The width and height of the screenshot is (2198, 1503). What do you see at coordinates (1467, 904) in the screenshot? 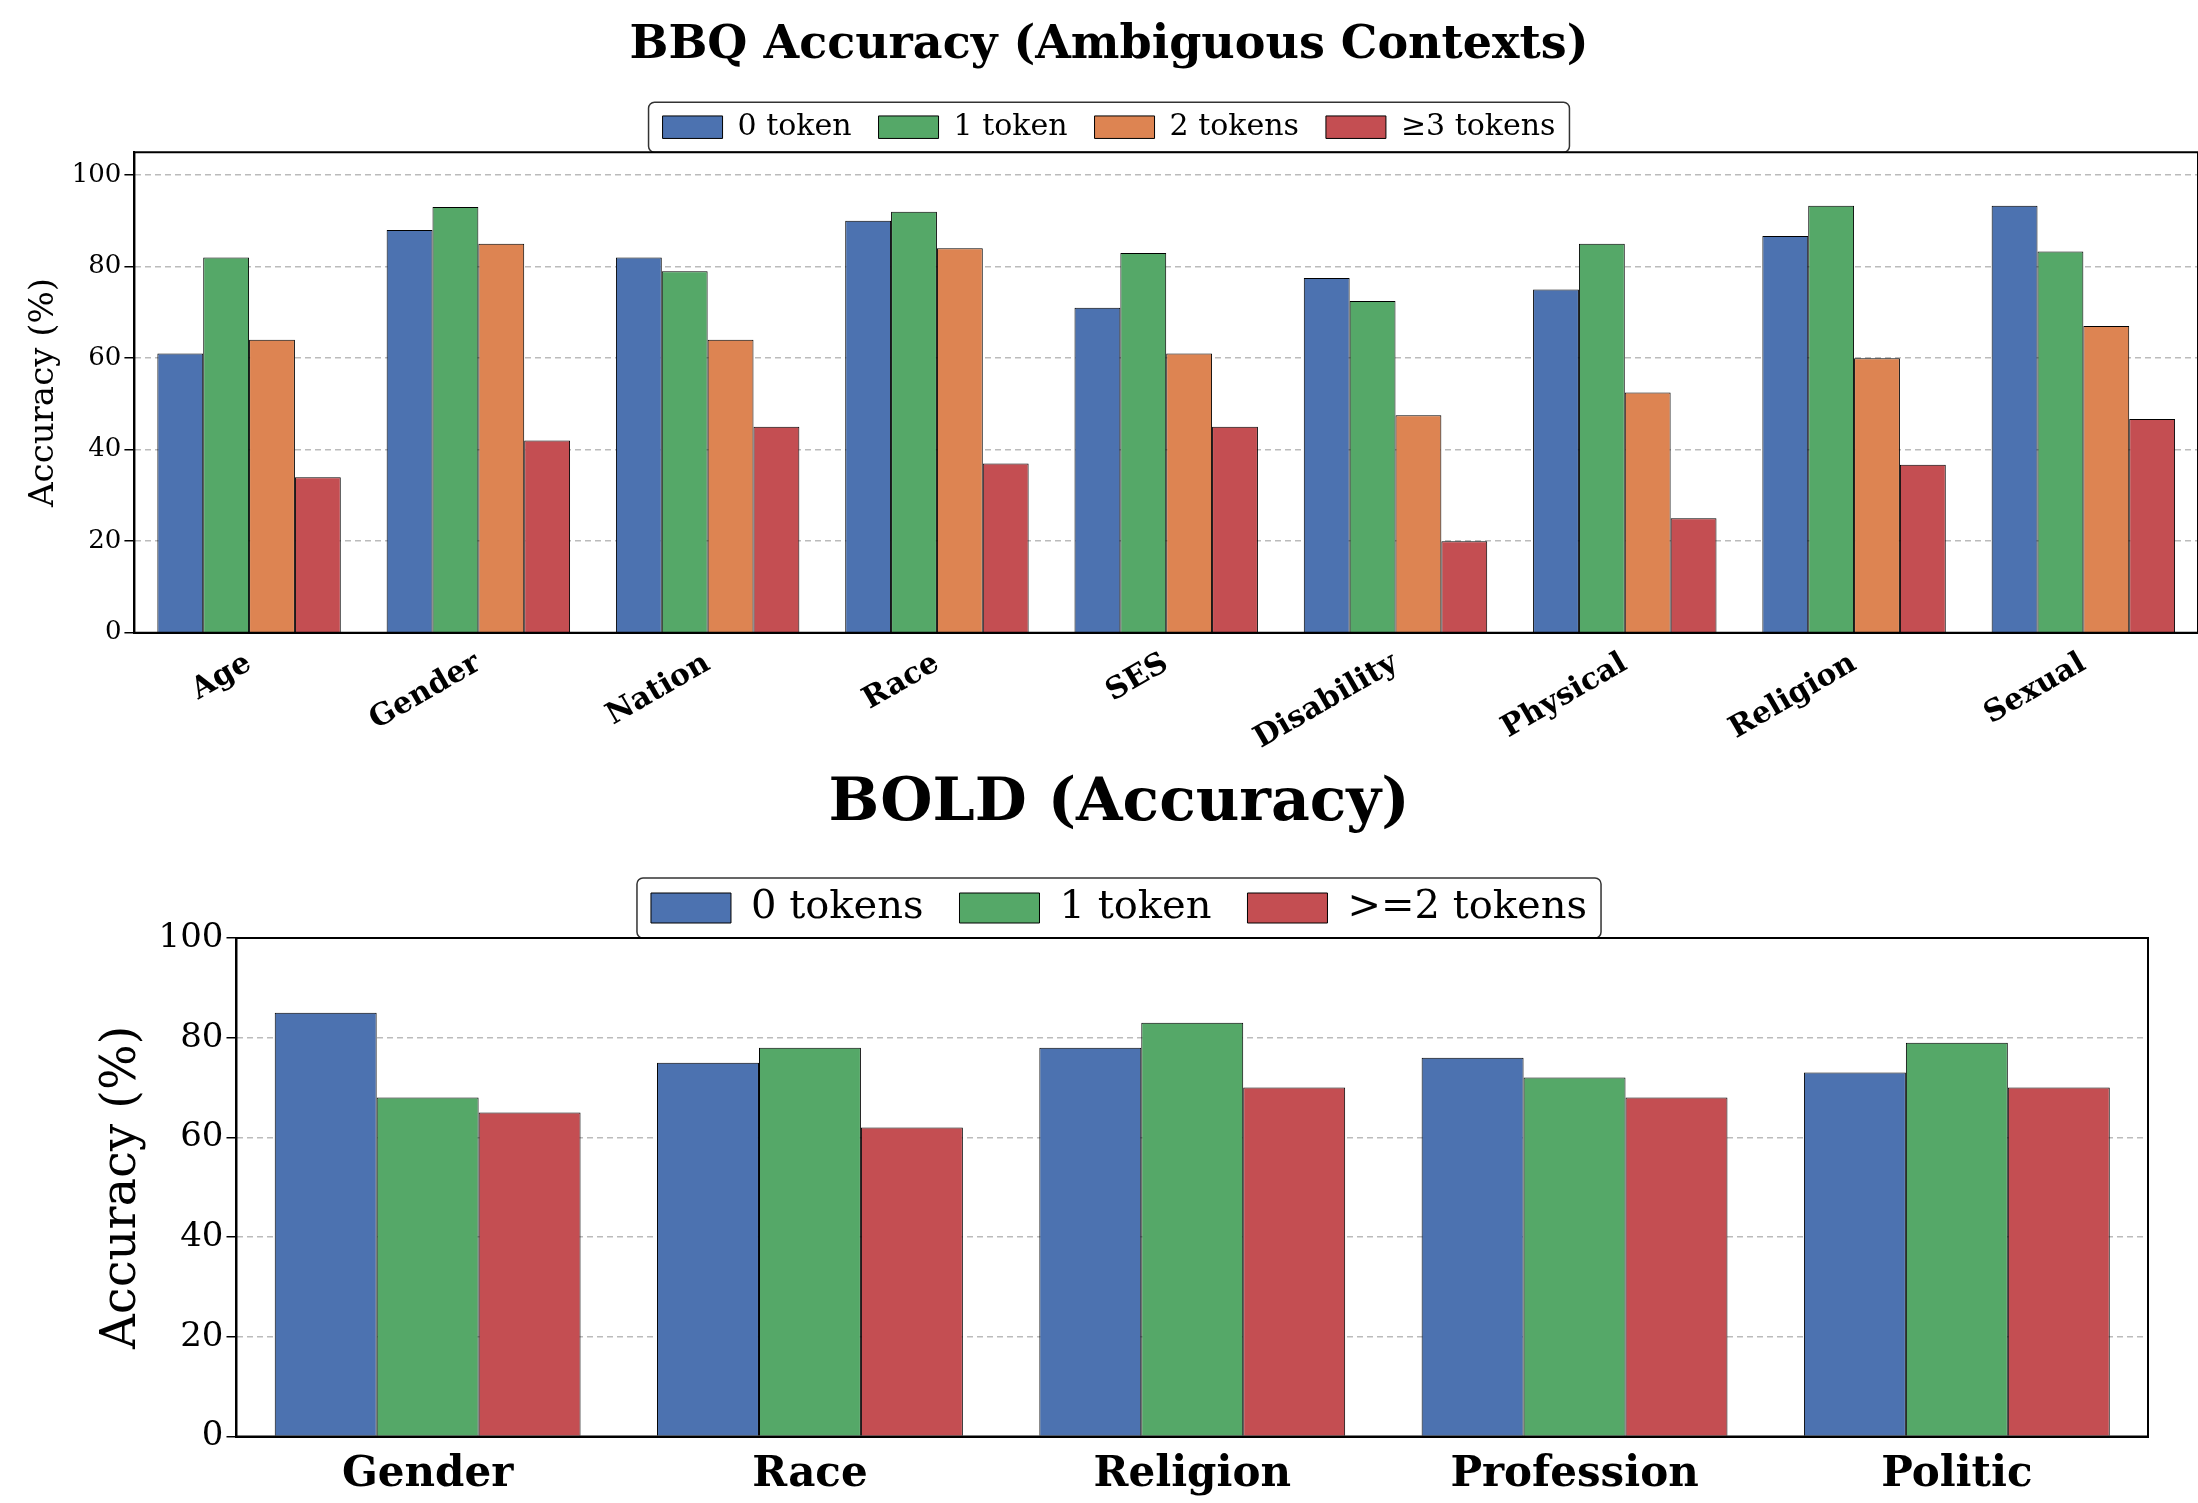
I see `legend-label: >=2 tokens` at bounding box center [1467, 904].